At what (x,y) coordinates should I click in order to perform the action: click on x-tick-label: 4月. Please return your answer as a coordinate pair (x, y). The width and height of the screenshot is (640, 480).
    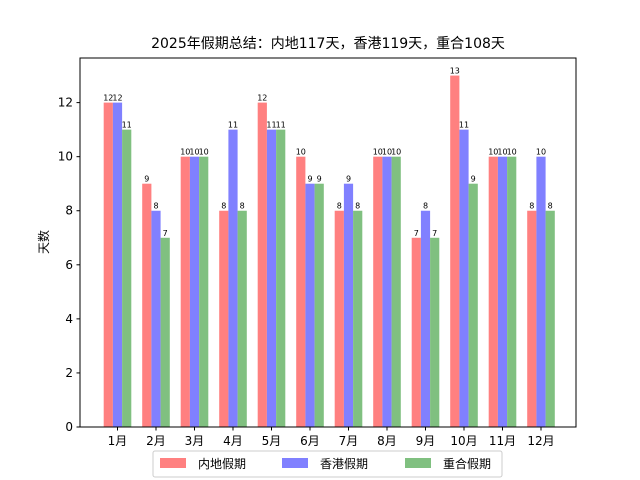
    Looking at the image, I should click on (233, 441).